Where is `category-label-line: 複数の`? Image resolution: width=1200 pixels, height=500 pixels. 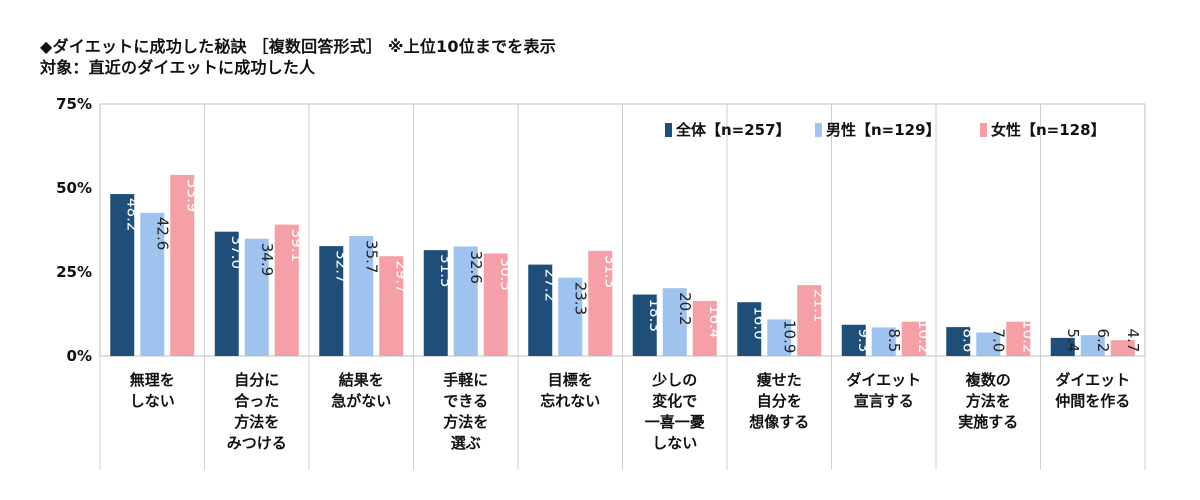 category-label-line: 複数の is located at coordinates (988, 380).